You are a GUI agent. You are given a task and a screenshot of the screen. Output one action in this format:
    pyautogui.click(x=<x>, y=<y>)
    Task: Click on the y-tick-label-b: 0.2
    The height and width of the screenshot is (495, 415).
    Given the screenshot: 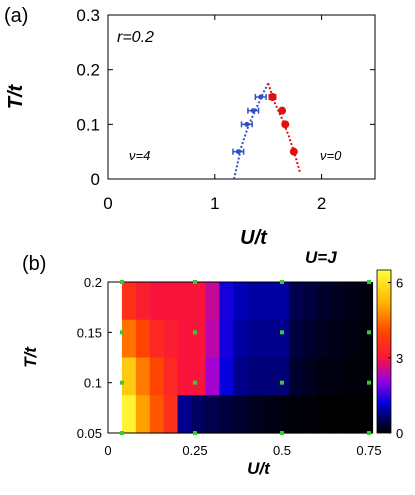 What is the action you would take?
    pyautogui.click(x=93, y=282)
    